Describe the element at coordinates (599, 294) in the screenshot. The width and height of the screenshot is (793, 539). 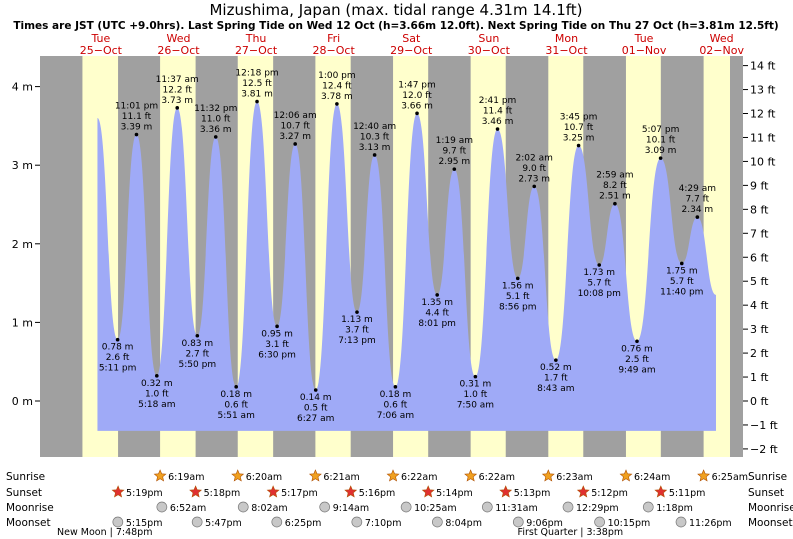
I see `low-tide-label: 10:08 pm` at that location.